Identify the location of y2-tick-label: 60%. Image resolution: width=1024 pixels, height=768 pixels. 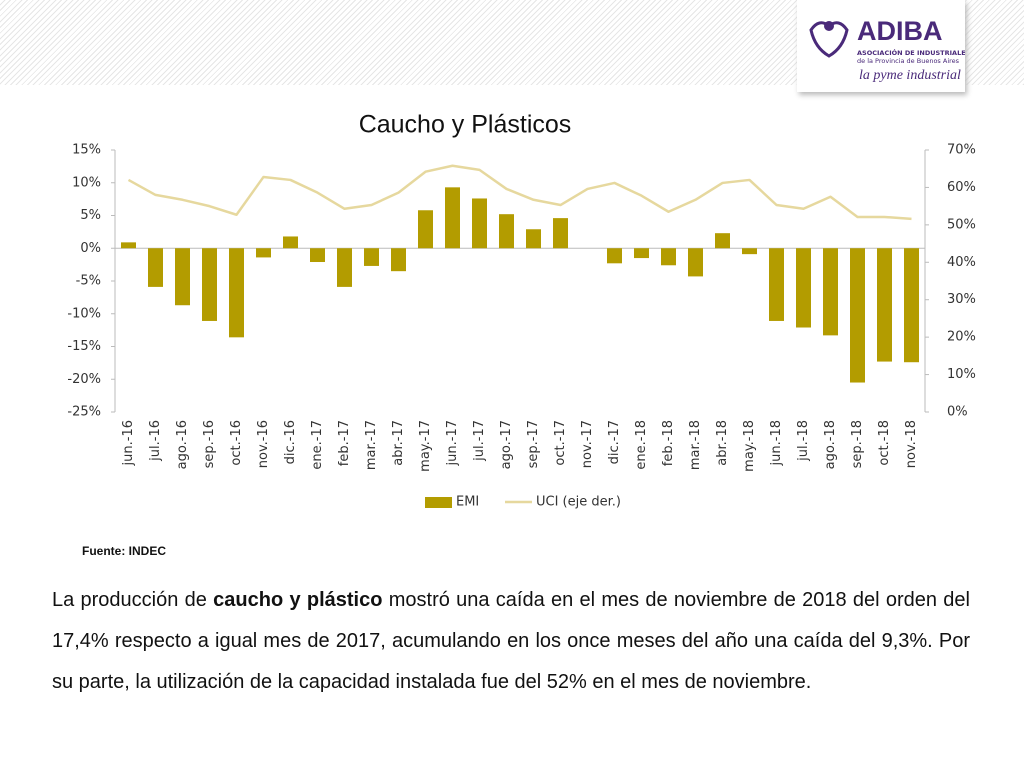
(961, 187).